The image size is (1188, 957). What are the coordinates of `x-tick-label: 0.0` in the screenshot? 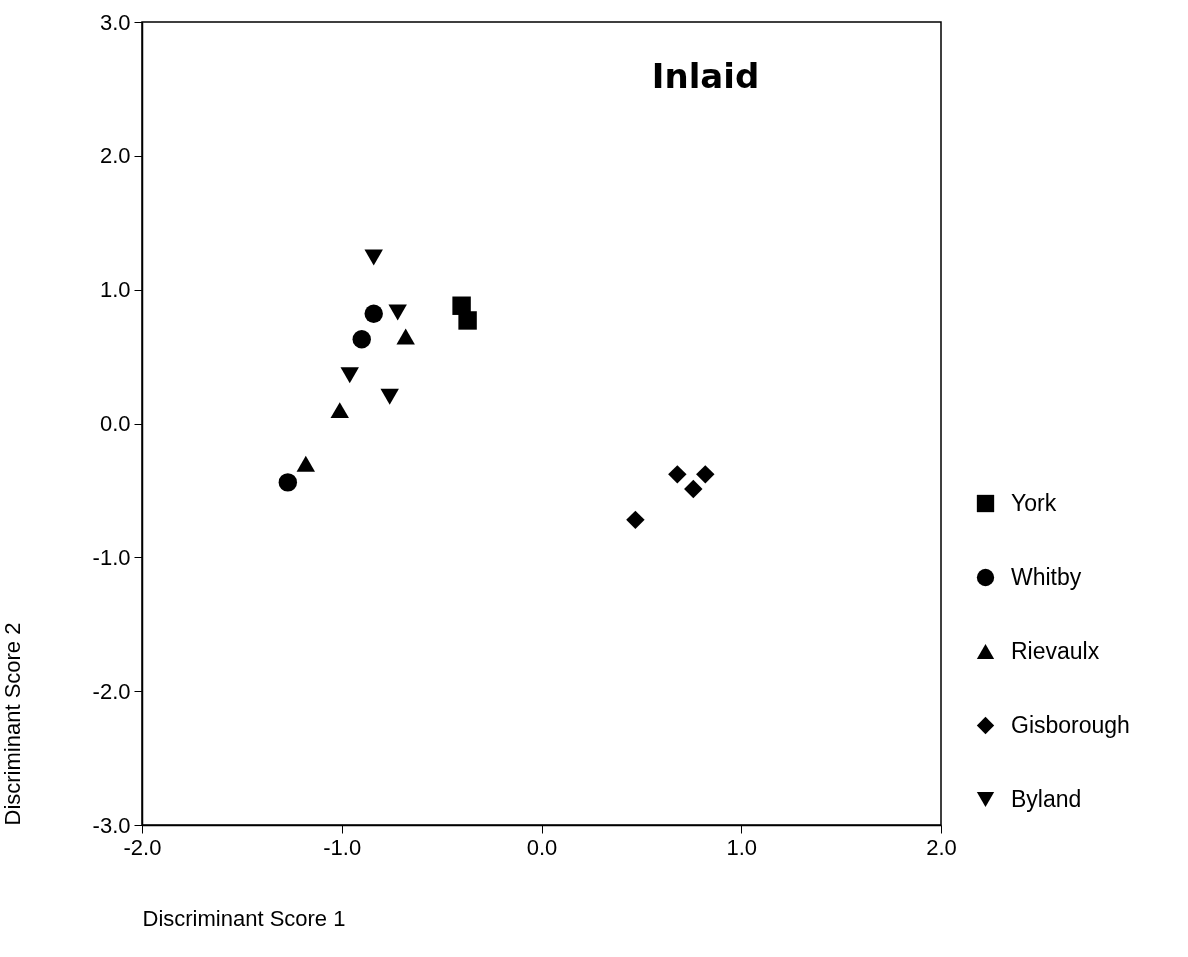 It's located at (542, 847).